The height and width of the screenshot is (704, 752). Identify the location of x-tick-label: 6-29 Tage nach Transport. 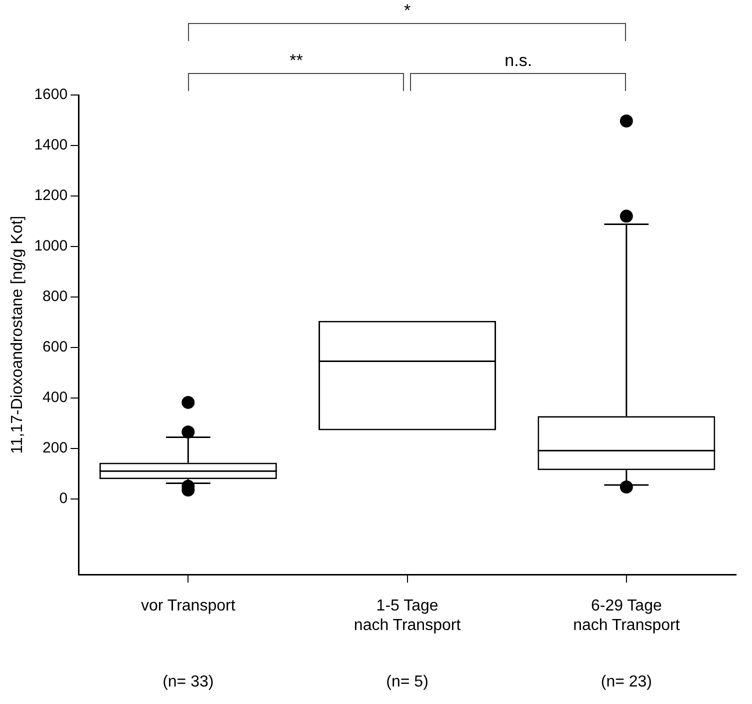
(626, 616).